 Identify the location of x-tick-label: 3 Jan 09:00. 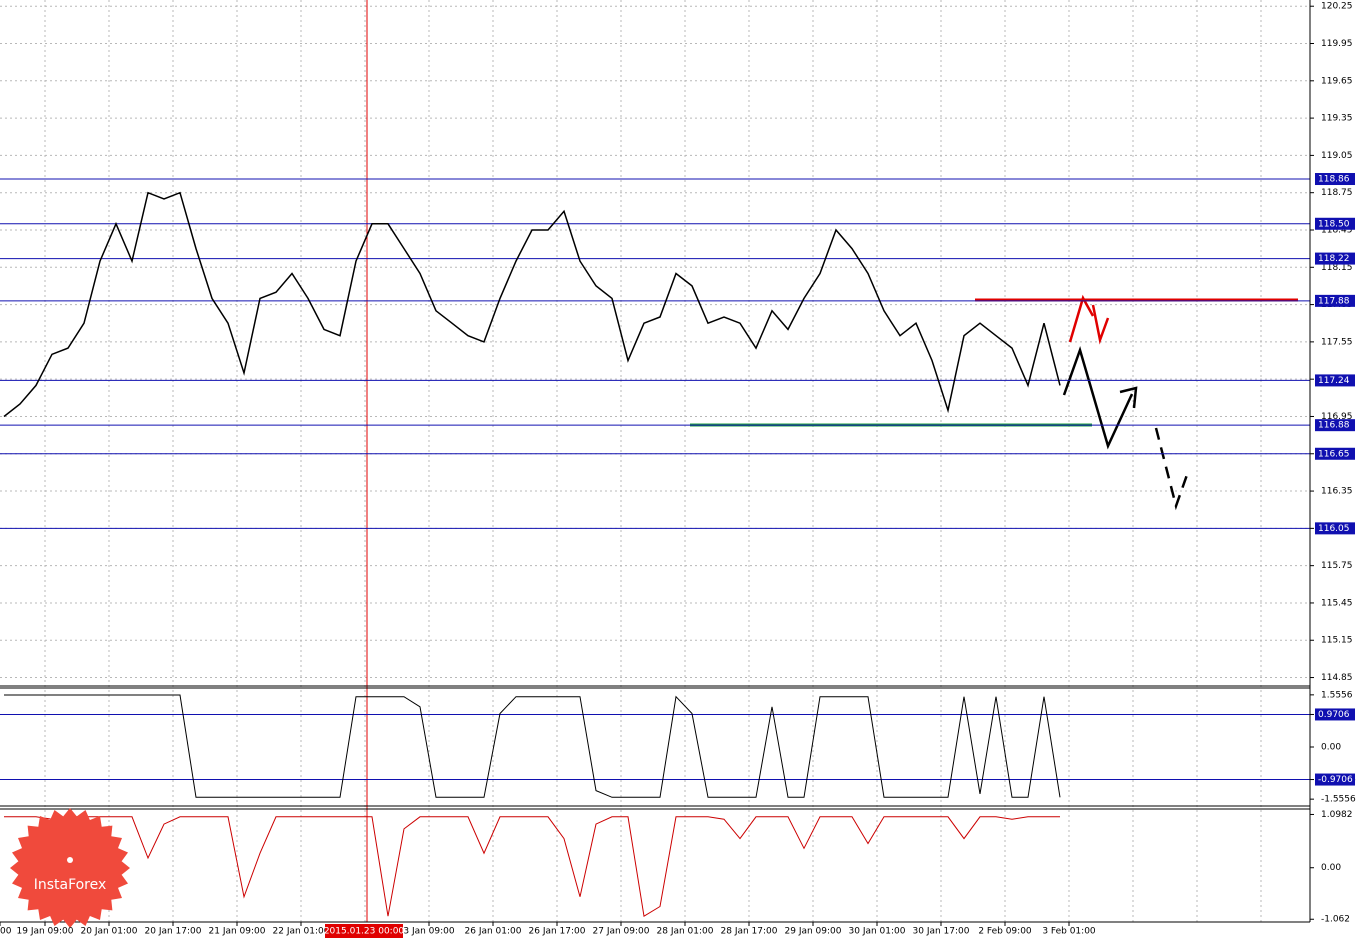
(429, 932).